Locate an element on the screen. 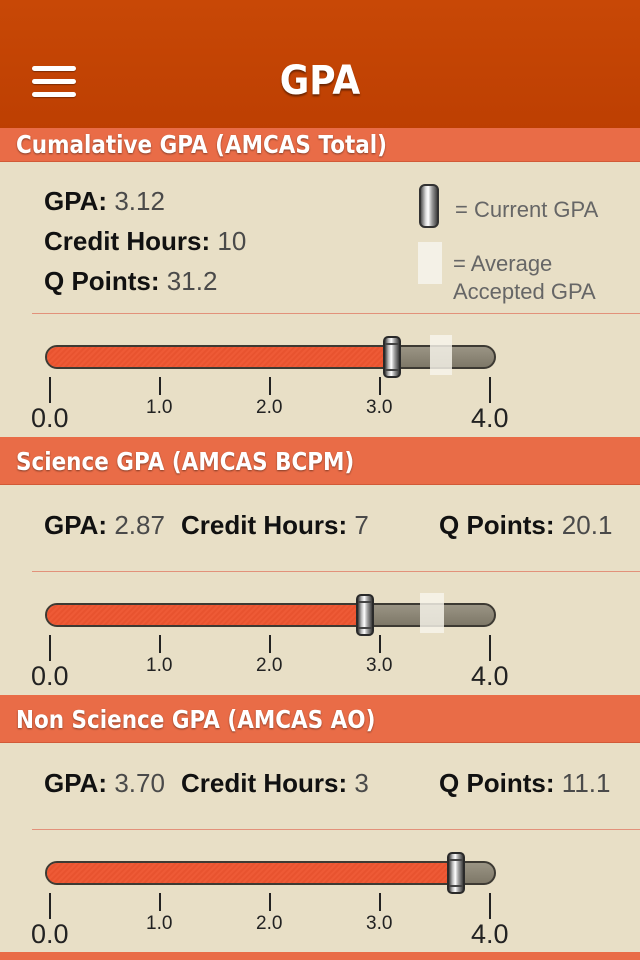 The image size is (640, 960). current-gpa-marker-icon is located at coordinates (429, 206).